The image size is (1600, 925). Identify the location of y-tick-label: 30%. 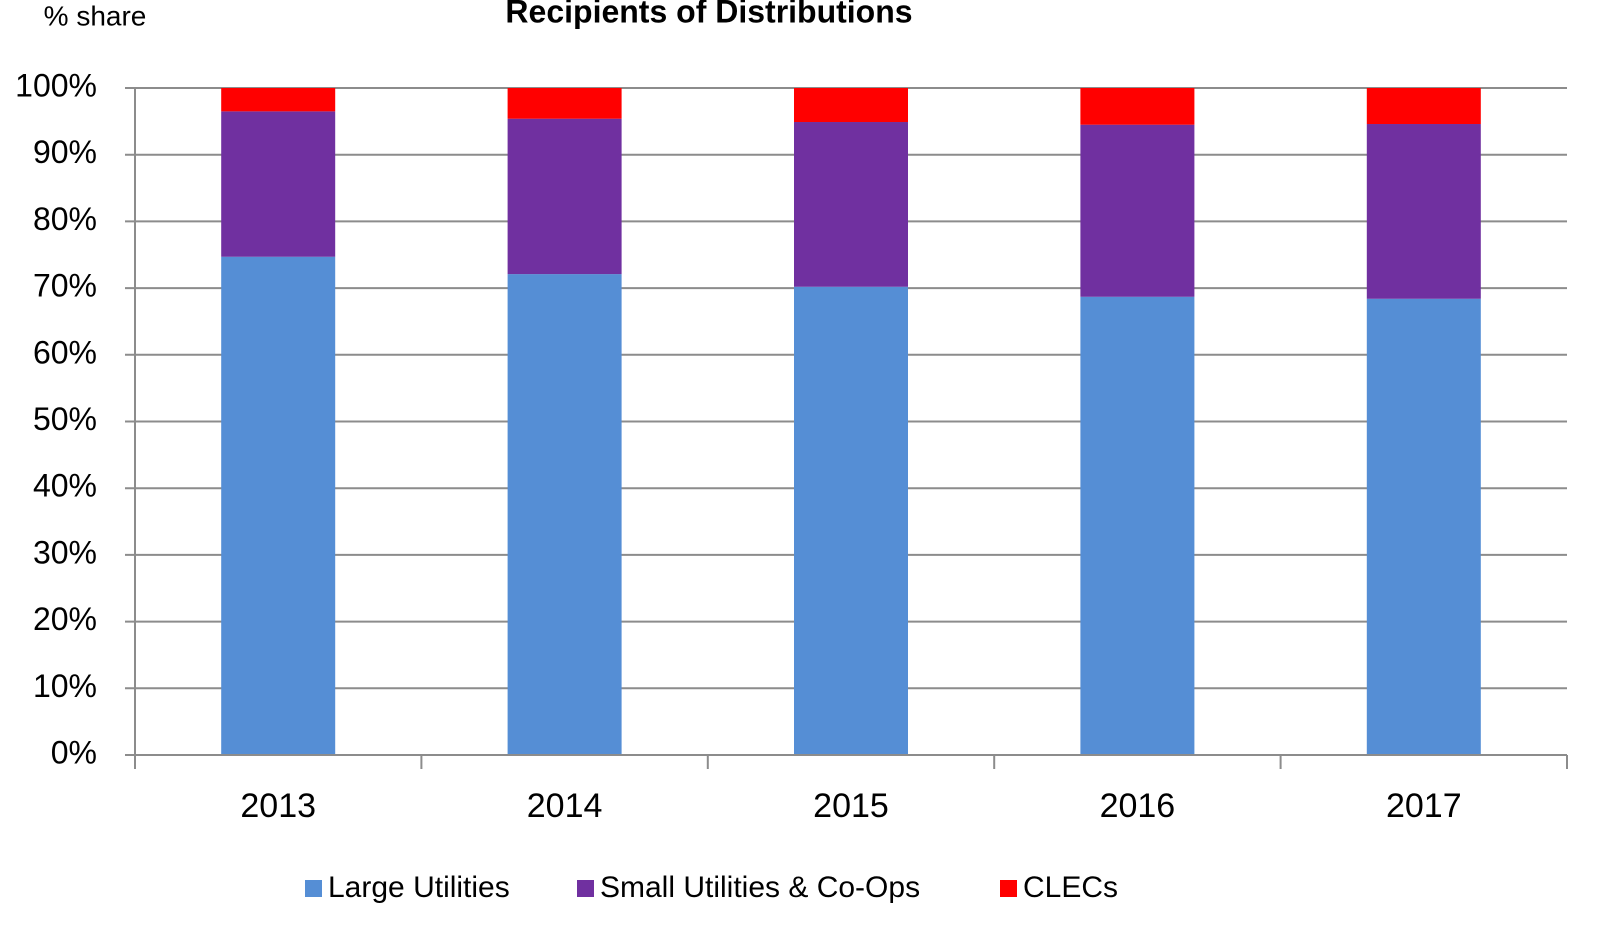
(65, 552).